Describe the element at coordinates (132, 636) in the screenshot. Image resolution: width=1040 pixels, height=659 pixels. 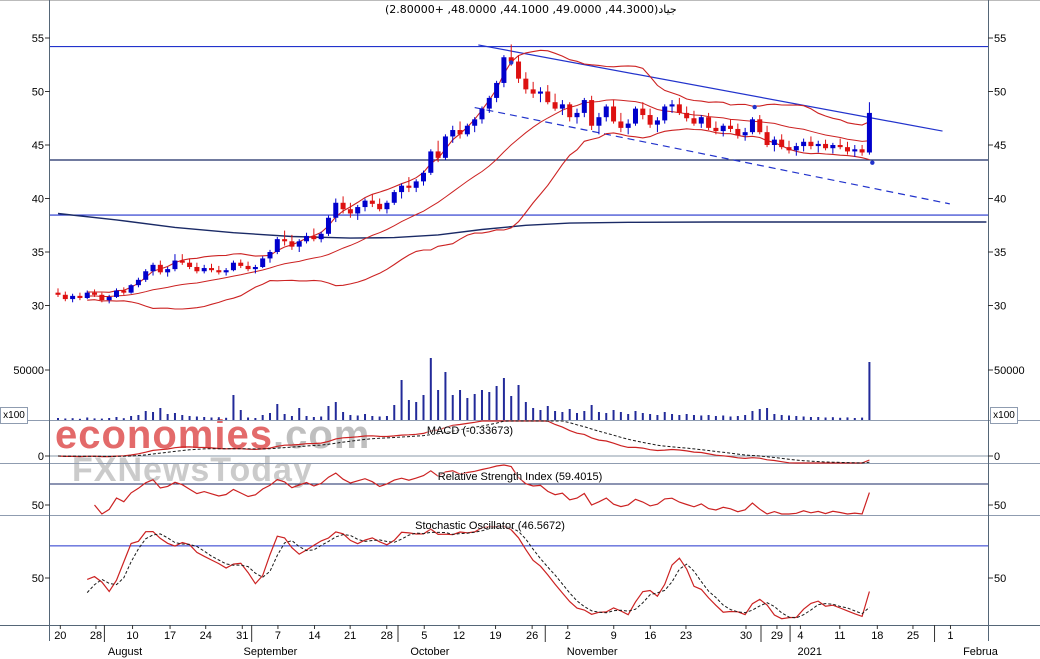
I see `svg-text: 10` at that location.